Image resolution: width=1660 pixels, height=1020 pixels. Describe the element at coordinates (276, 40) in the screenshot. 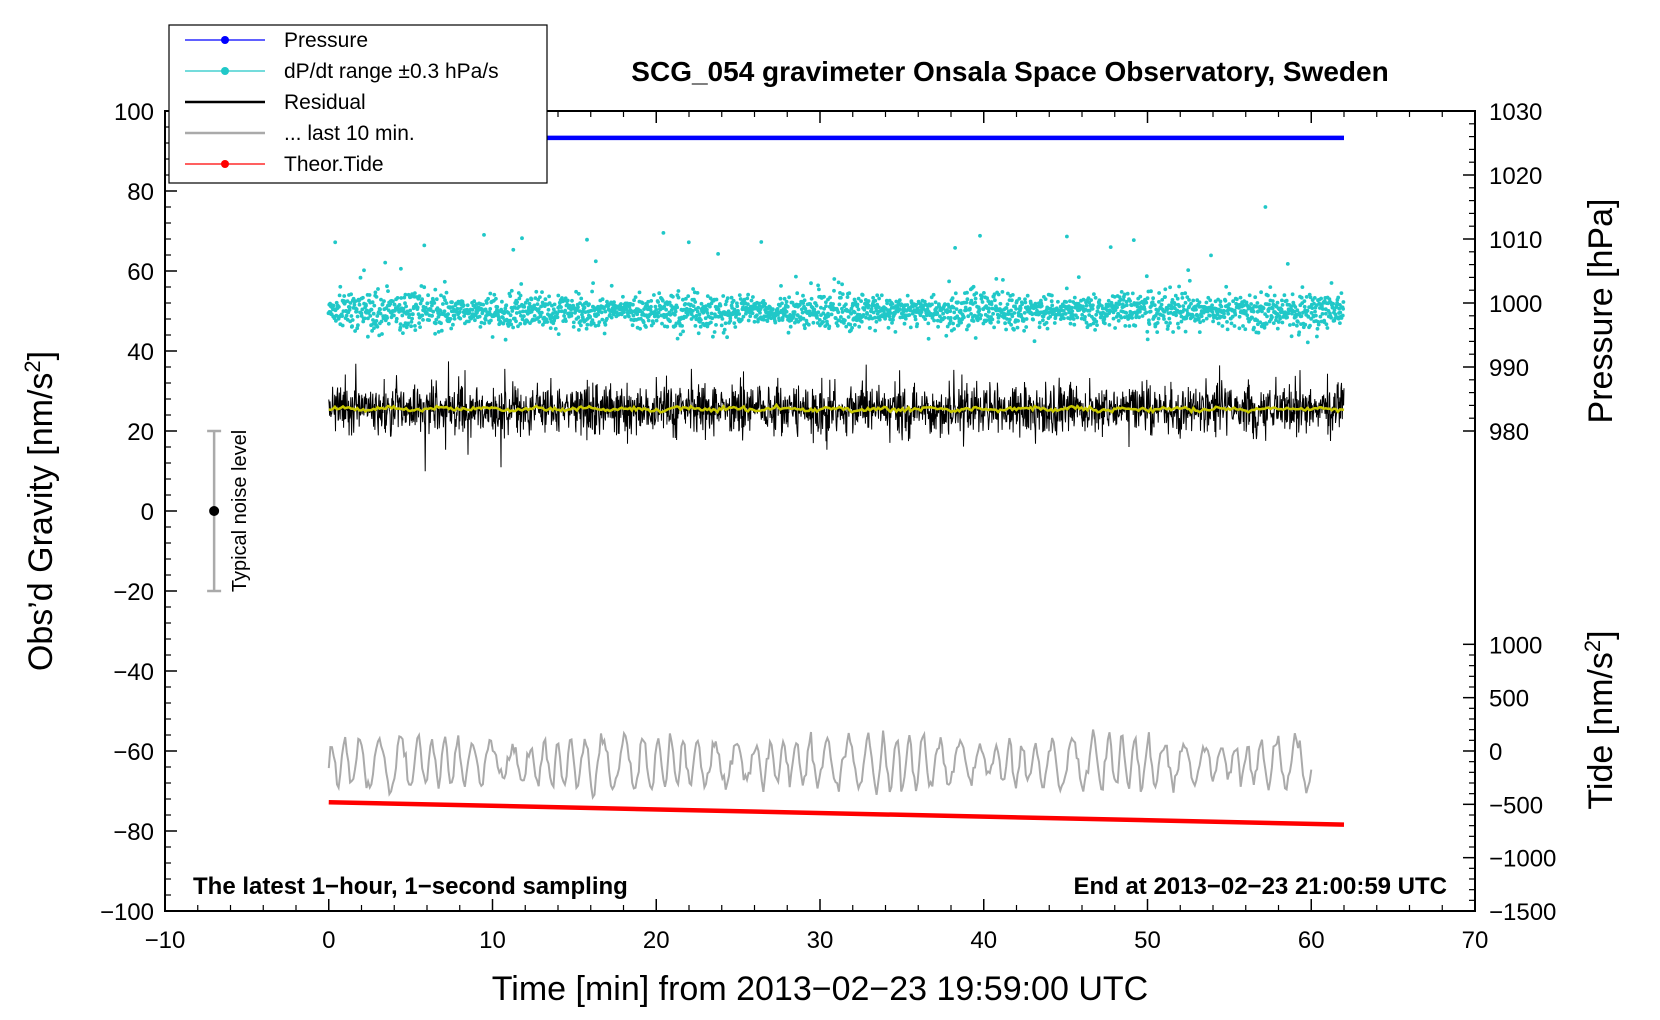

I see `legend-item: Pressure` at that location.